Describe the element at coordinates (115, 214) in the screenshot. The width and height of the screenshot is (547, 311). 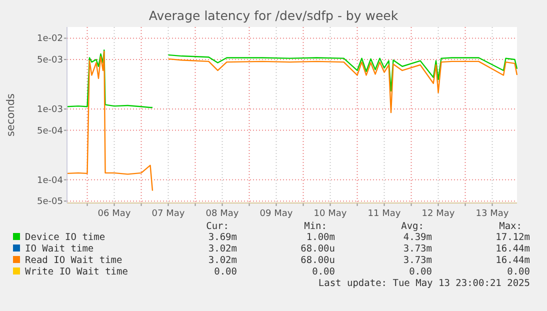
I see `x-tick-label: 06 May` at that location.